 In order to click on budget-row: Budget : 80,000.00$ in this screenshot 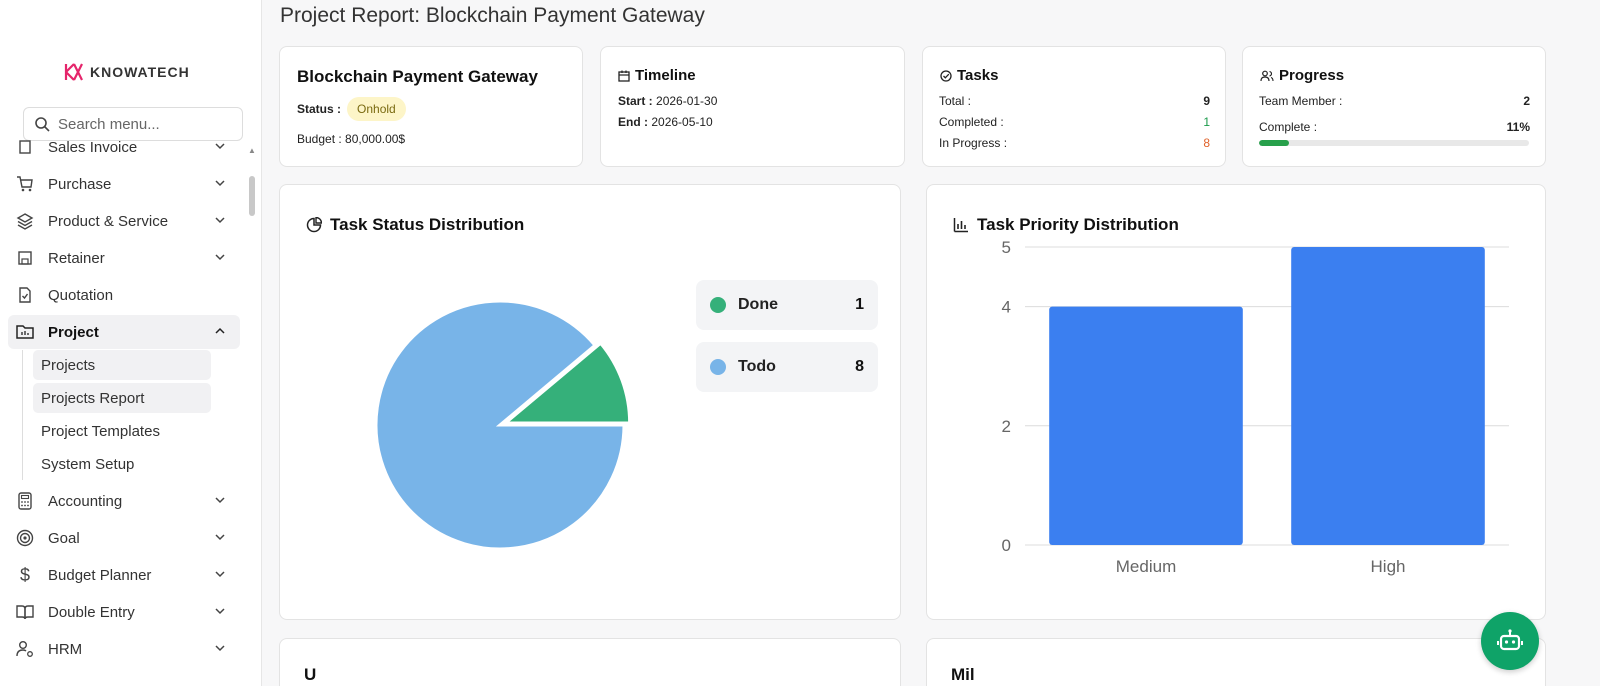, I will do `click(351, 139)`.